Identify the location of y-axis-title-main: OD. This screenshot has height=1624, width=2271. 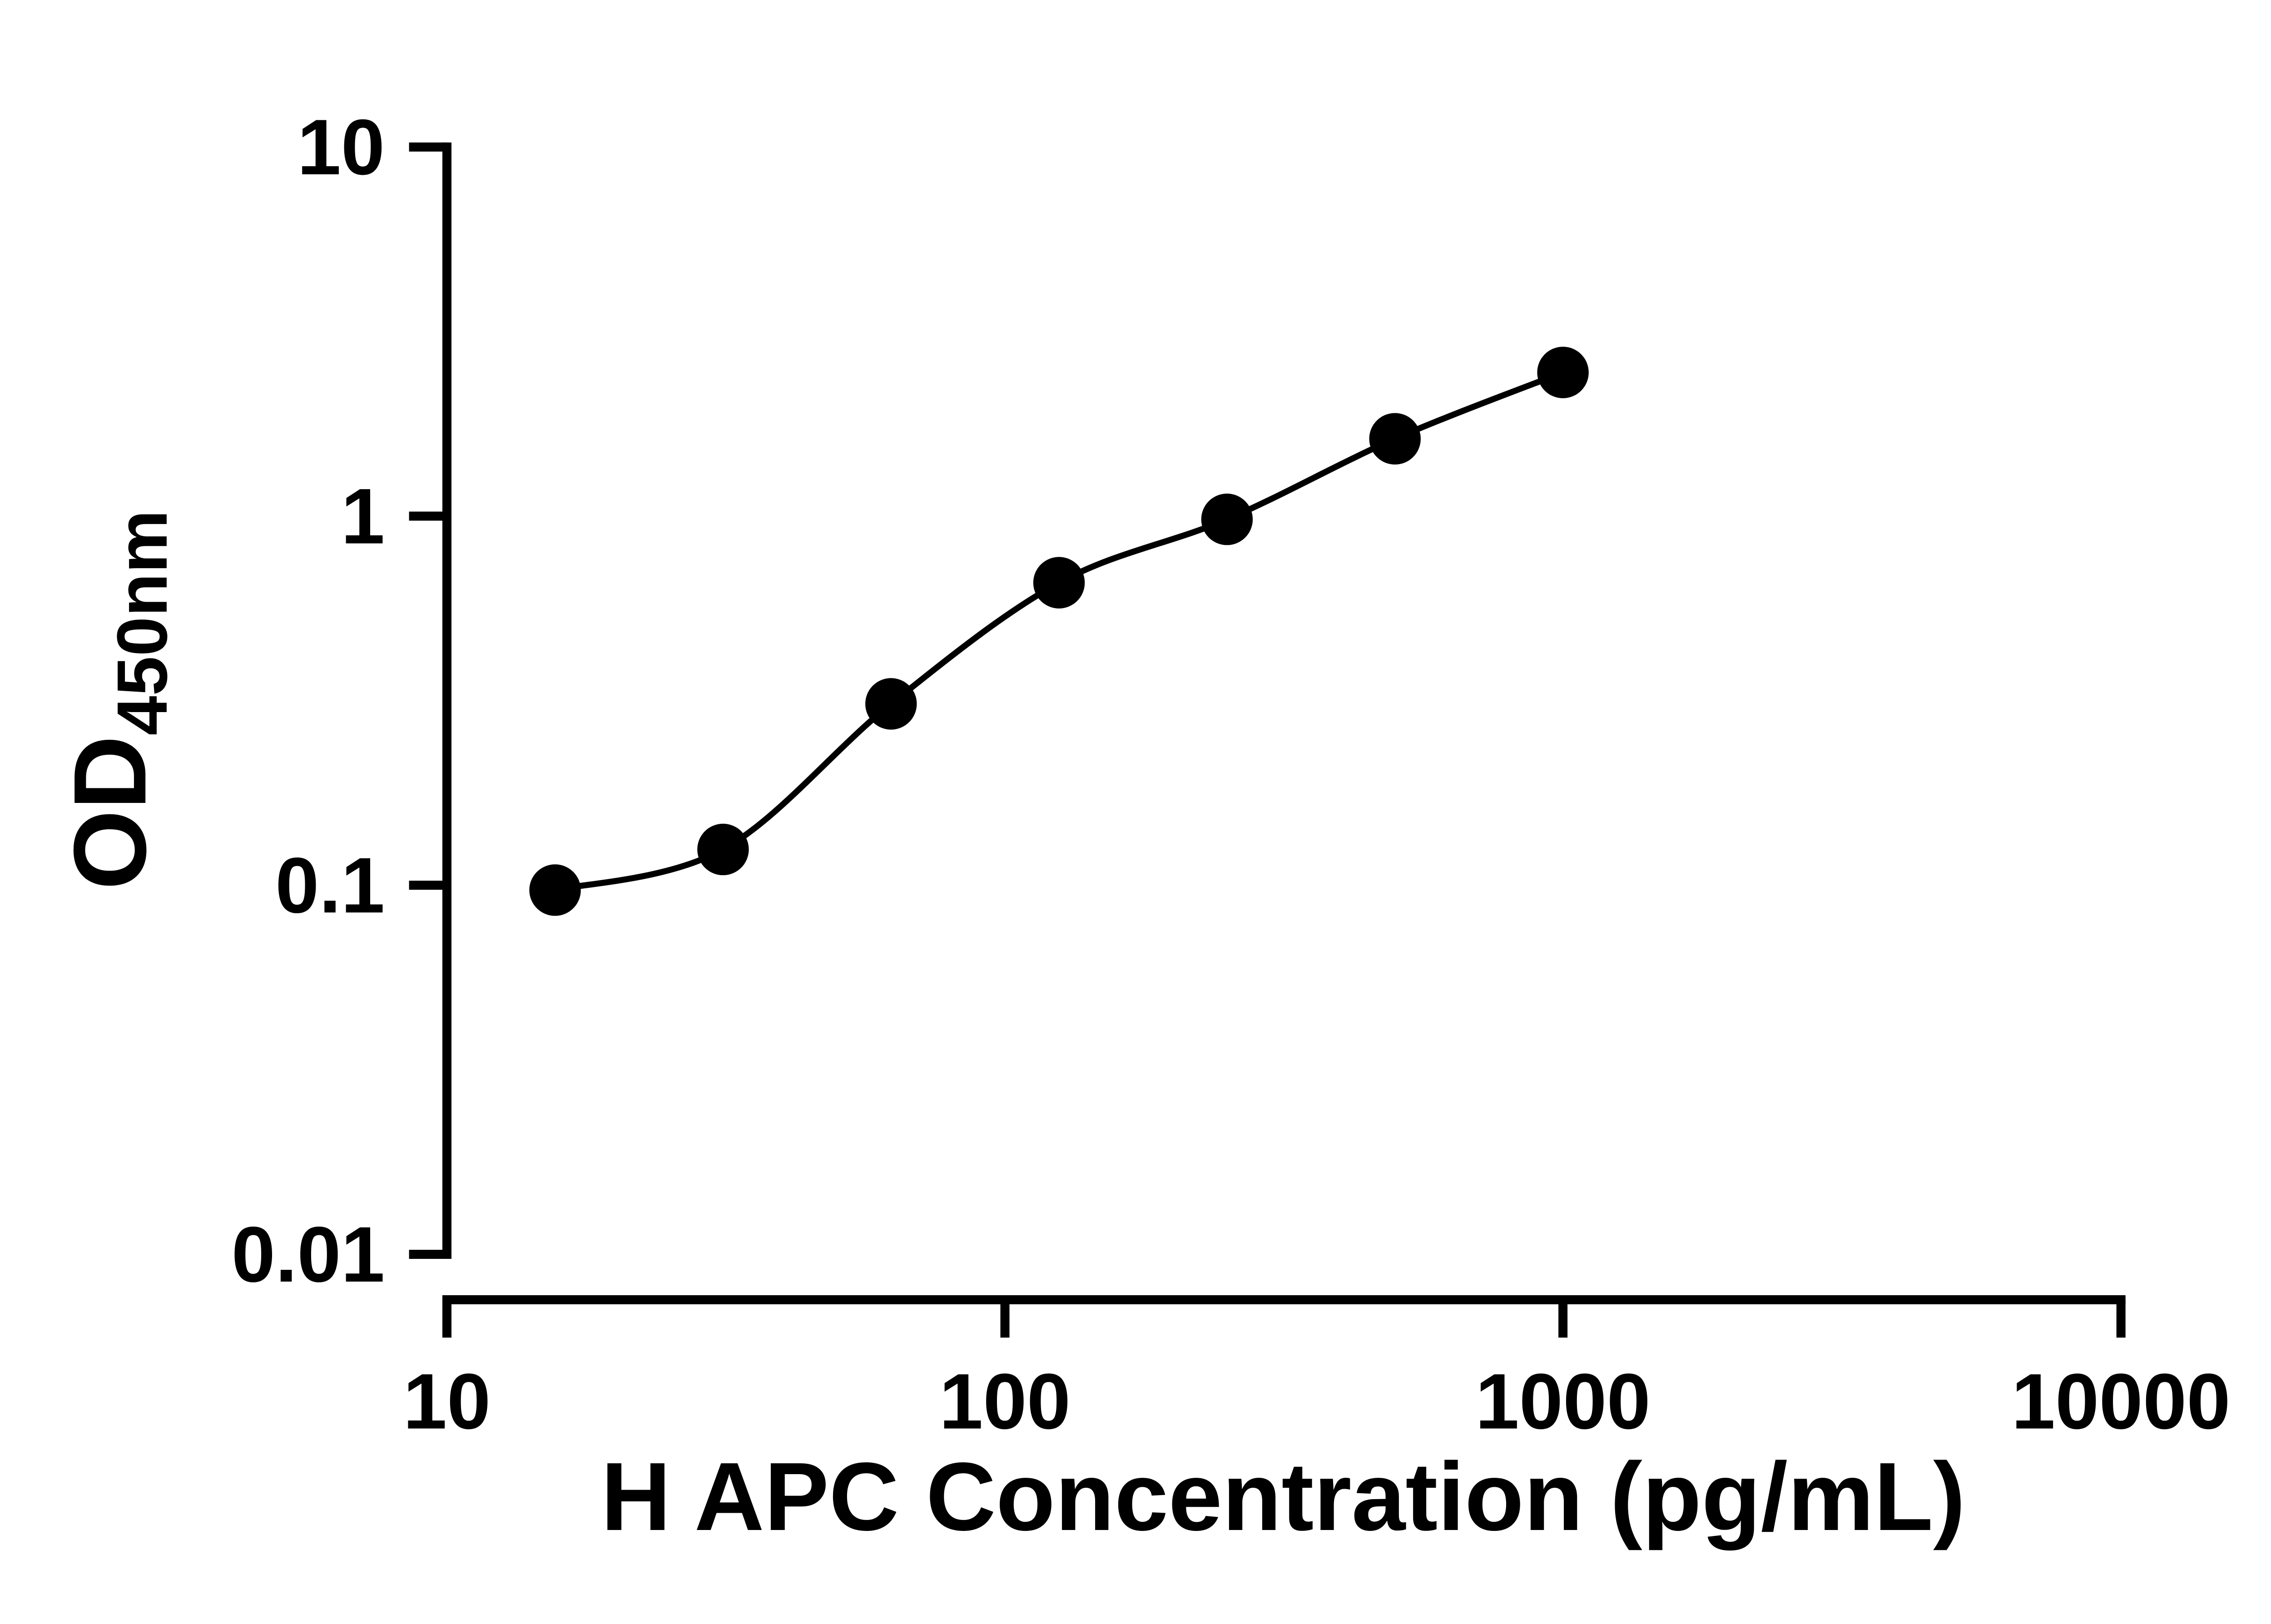
(110, 812).